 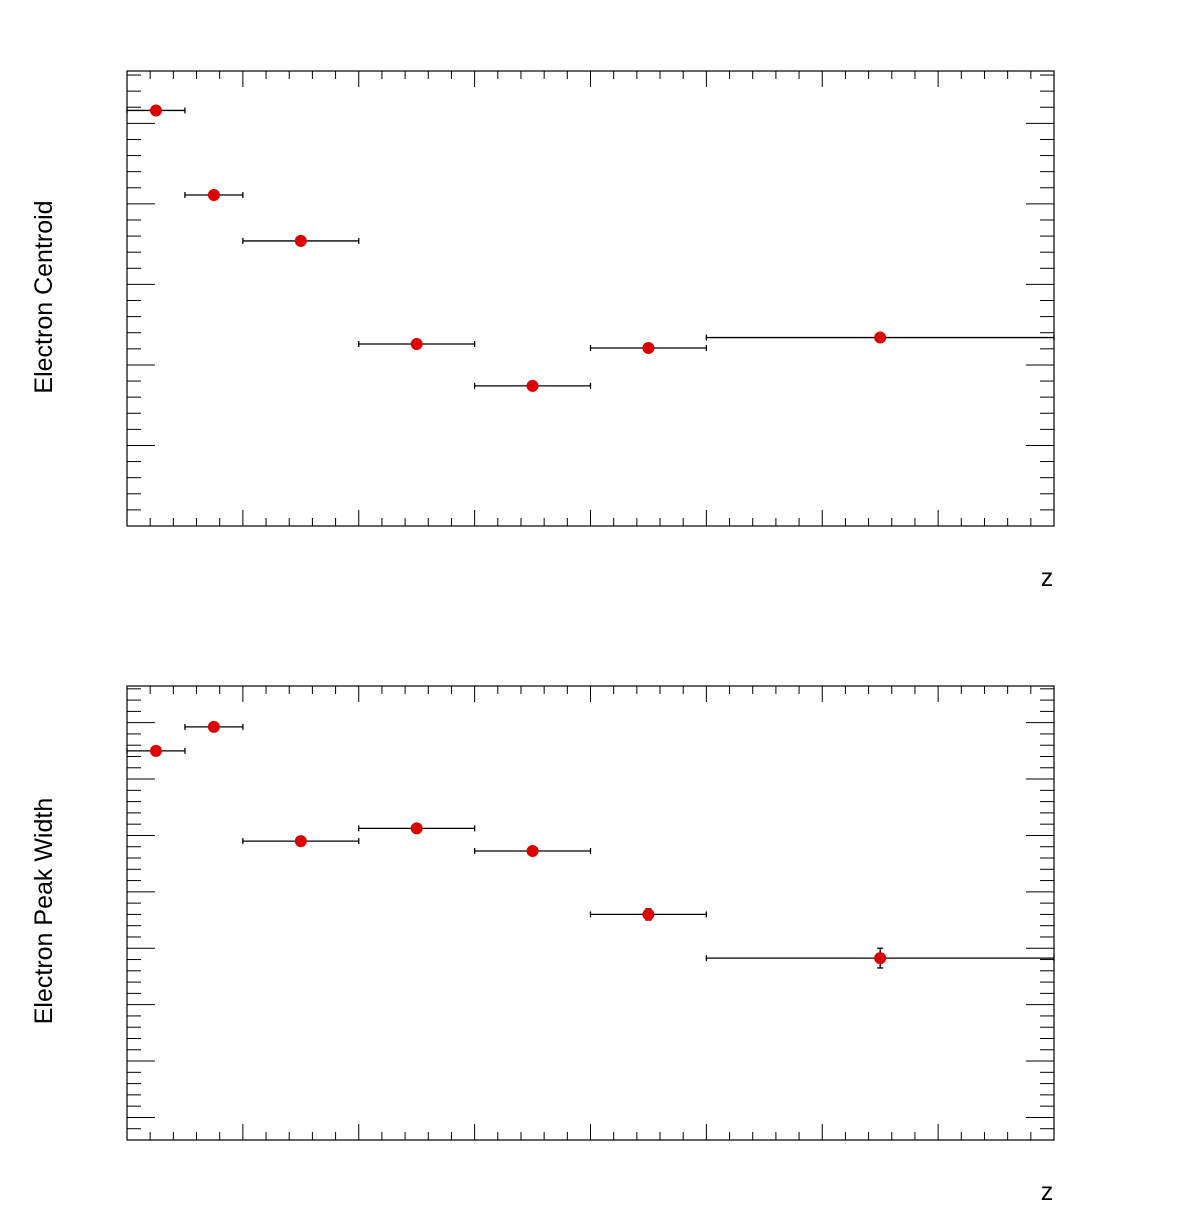 I want to click on y-axis-title: Electron Centroid, so click(x=44, y=296).